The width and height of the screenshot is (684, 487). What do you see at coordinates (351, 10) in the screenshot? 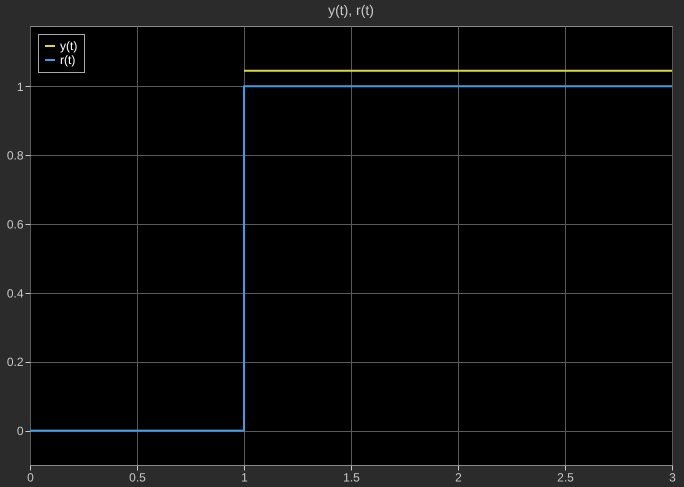
I see `chart-title: y(t), r(t)` at bounding box center [351, 10].